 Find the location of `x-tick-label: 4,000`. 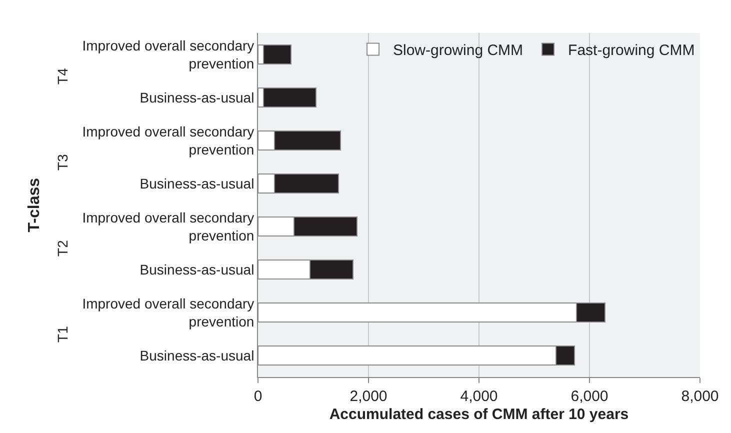

x-tick-label: 4,000 is located at coordinates (479, 396).